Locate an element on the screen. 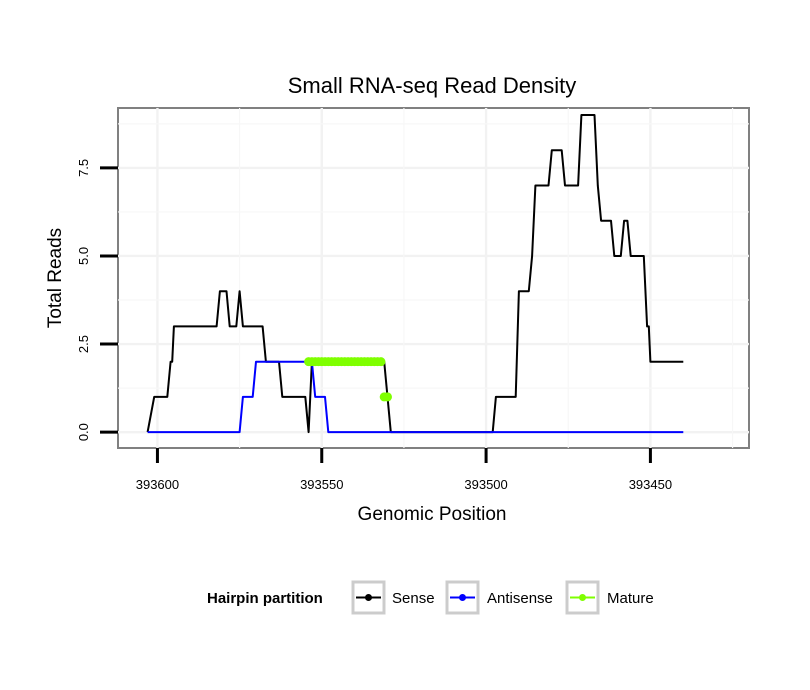 The height and width of the screenshot is (690, 810). y-tick-label-3: 7.5 is located at coordinates (83, 168).